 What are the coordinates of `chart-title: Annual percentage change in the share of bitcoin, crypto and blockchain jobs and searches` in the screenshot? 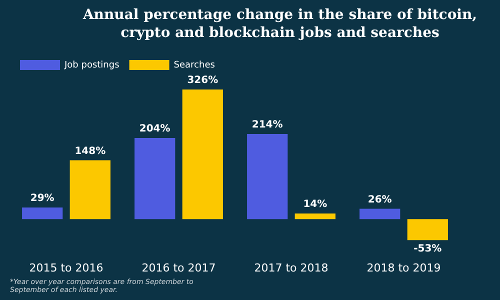 It's located at (280, 24).